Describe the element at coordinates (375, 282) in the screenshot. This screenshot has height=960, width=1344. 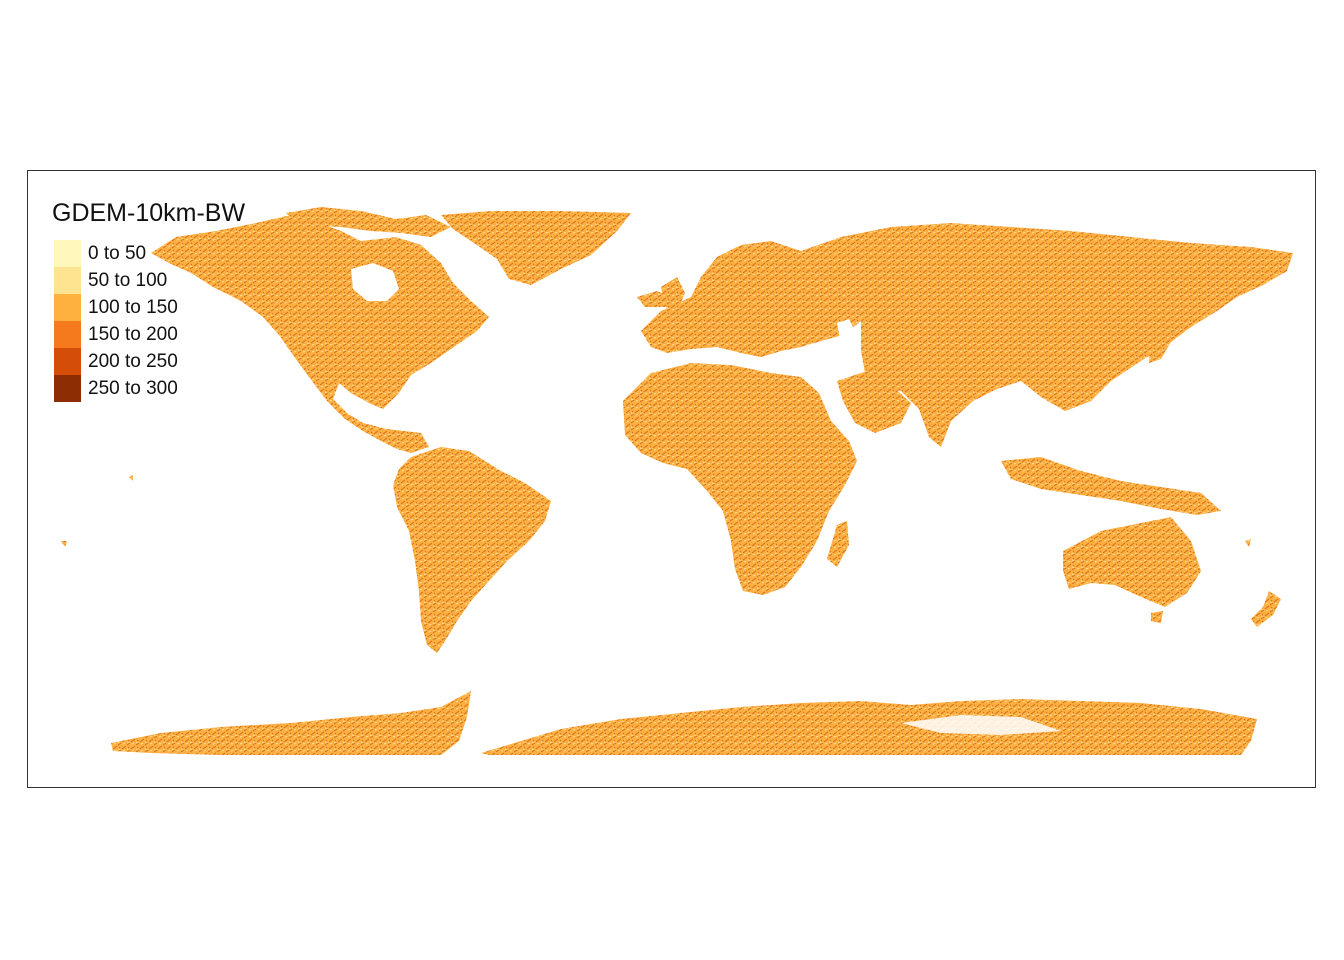
I see `hudson-bay` at that location.